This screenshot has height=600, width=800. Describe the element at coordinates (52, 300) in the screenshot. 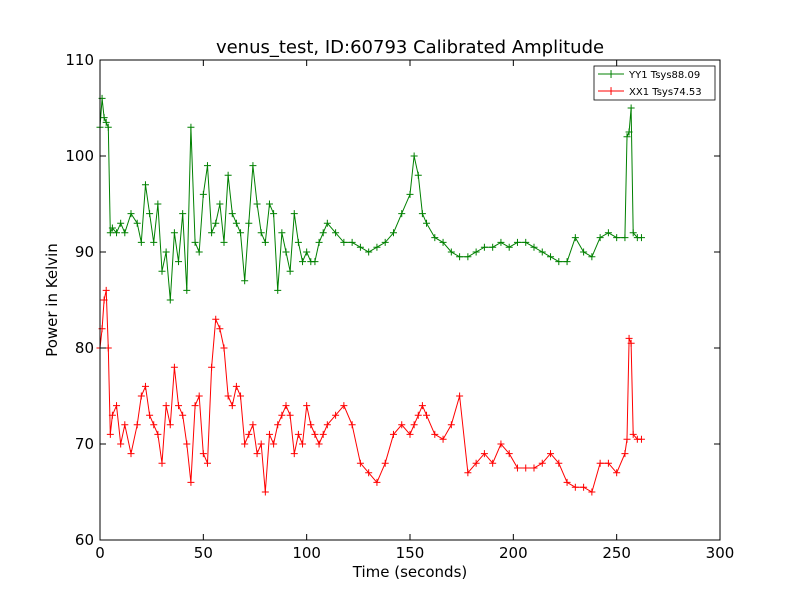

I see `y-axis-title: Power in Kelvin` at that location.